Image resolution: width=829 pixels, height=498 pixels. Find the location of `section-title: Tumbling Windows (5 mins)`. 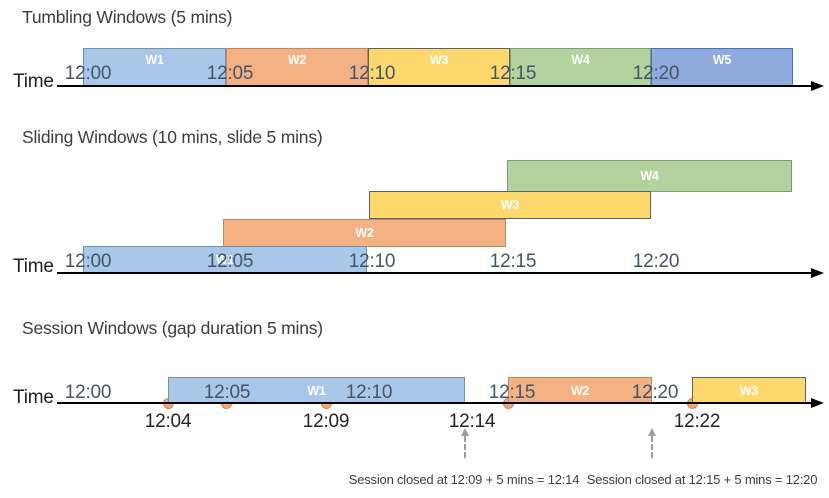

section-title: Tumbling Windows (5 mins) is located at coordinates (127, 17).